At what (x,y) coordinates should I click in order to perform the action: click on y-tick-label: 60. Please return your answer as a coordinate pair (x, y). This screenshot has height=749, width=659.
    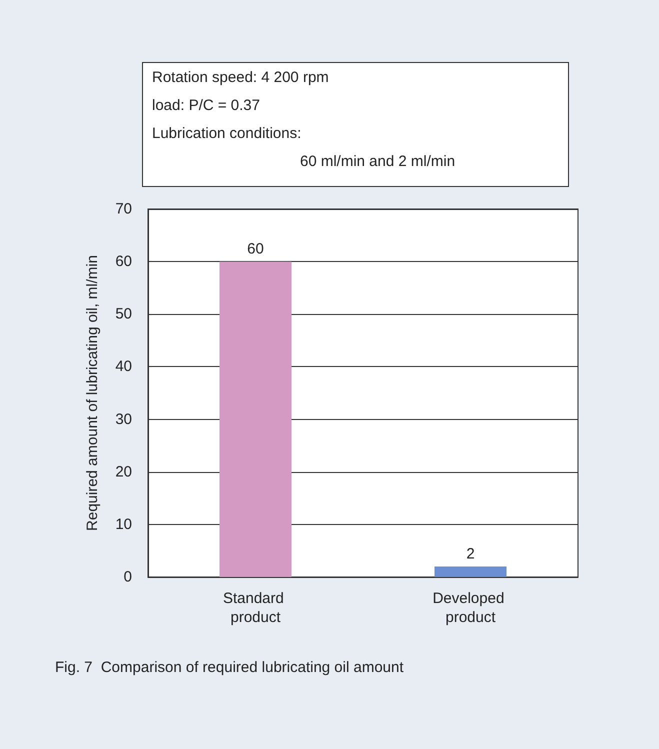
    Looking at the image, I should click on (123, 261).